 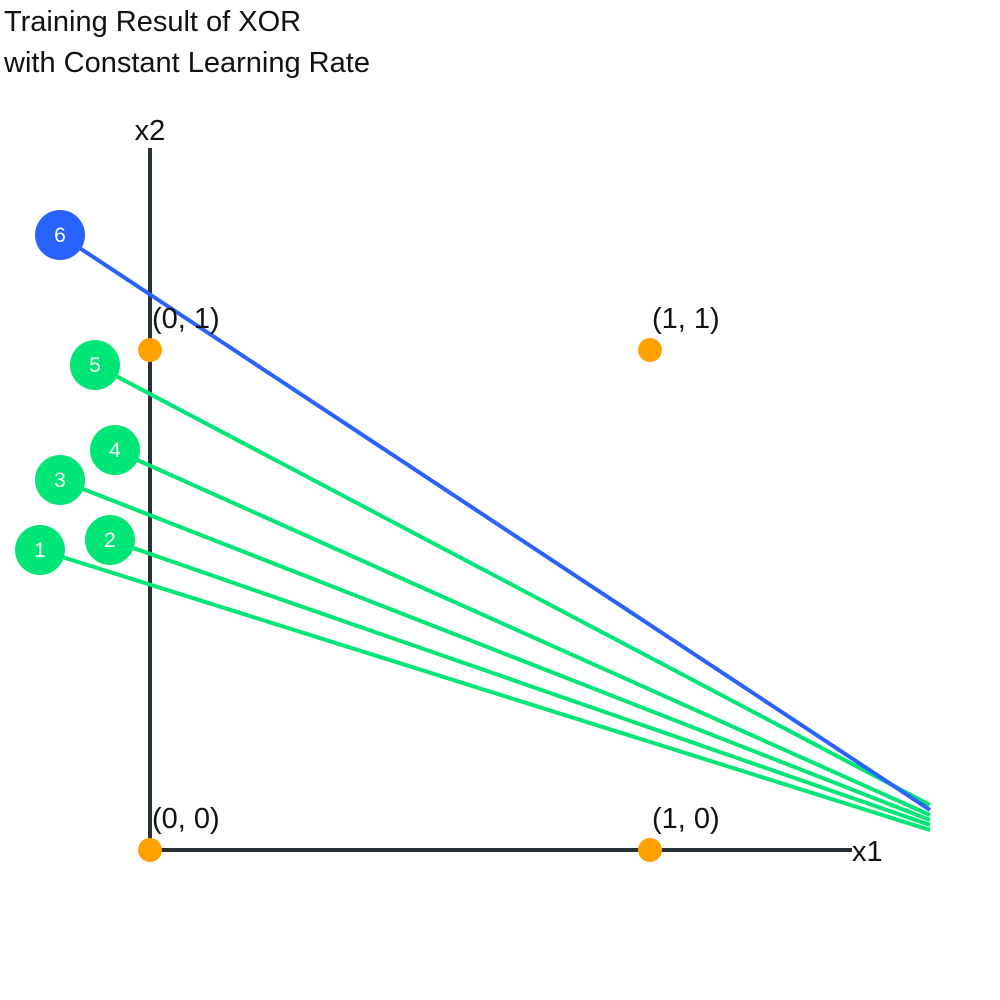 I want to click on line-number-label: 1, so click(x=40, y=550).